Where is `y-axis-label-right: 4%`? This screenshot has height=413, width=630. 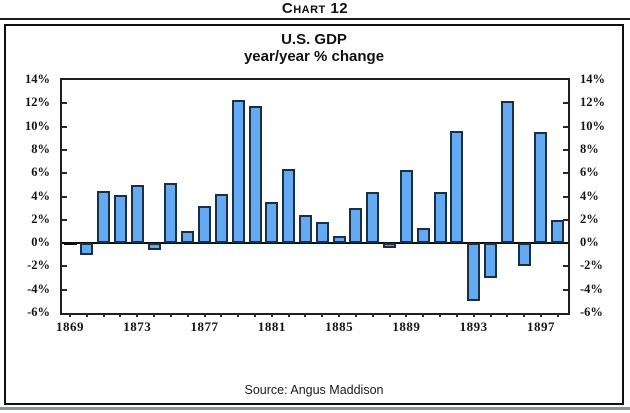 y-axis-label-right: 4% is located at coordinates (589, 195).